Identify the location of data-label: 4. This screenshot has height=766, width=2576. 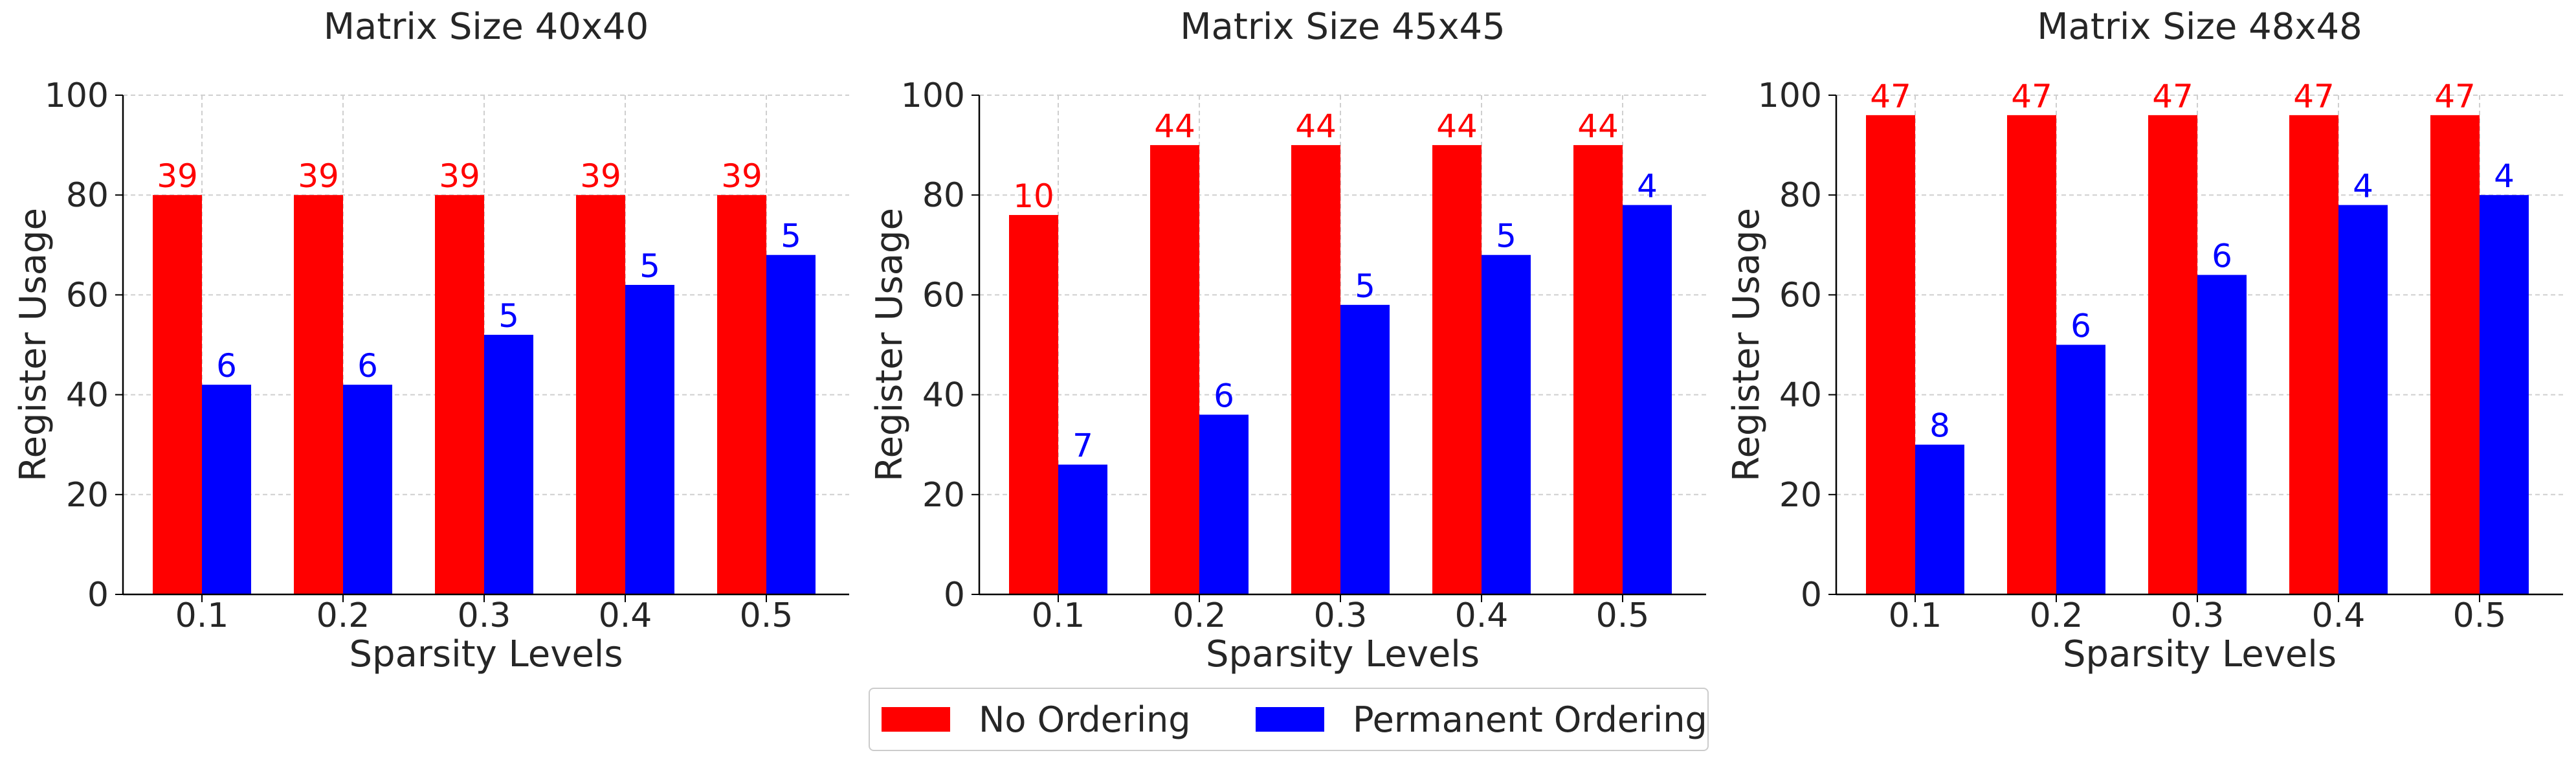
(1647, 187).